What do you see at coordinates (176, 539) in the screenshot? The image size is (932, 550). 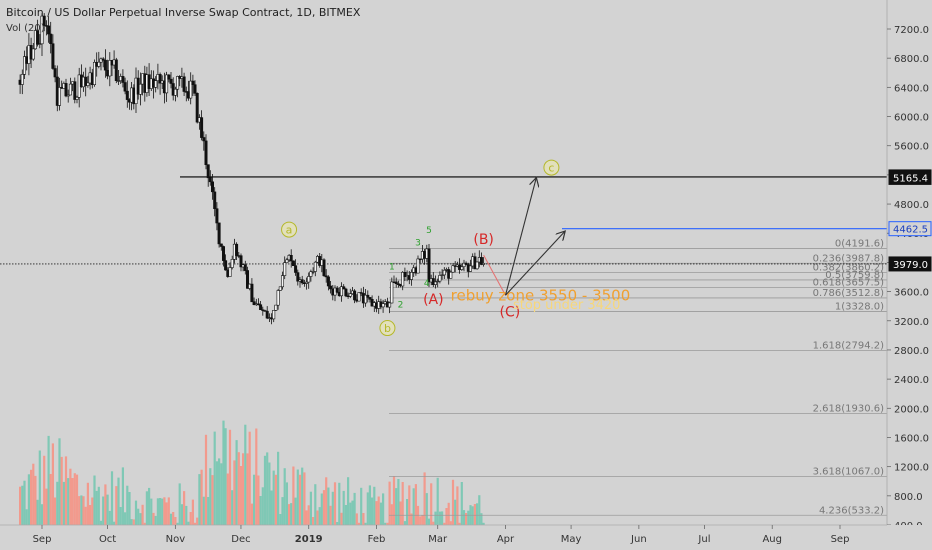 I see `time-tick-label: Nov` at bounding box center [176, 539].